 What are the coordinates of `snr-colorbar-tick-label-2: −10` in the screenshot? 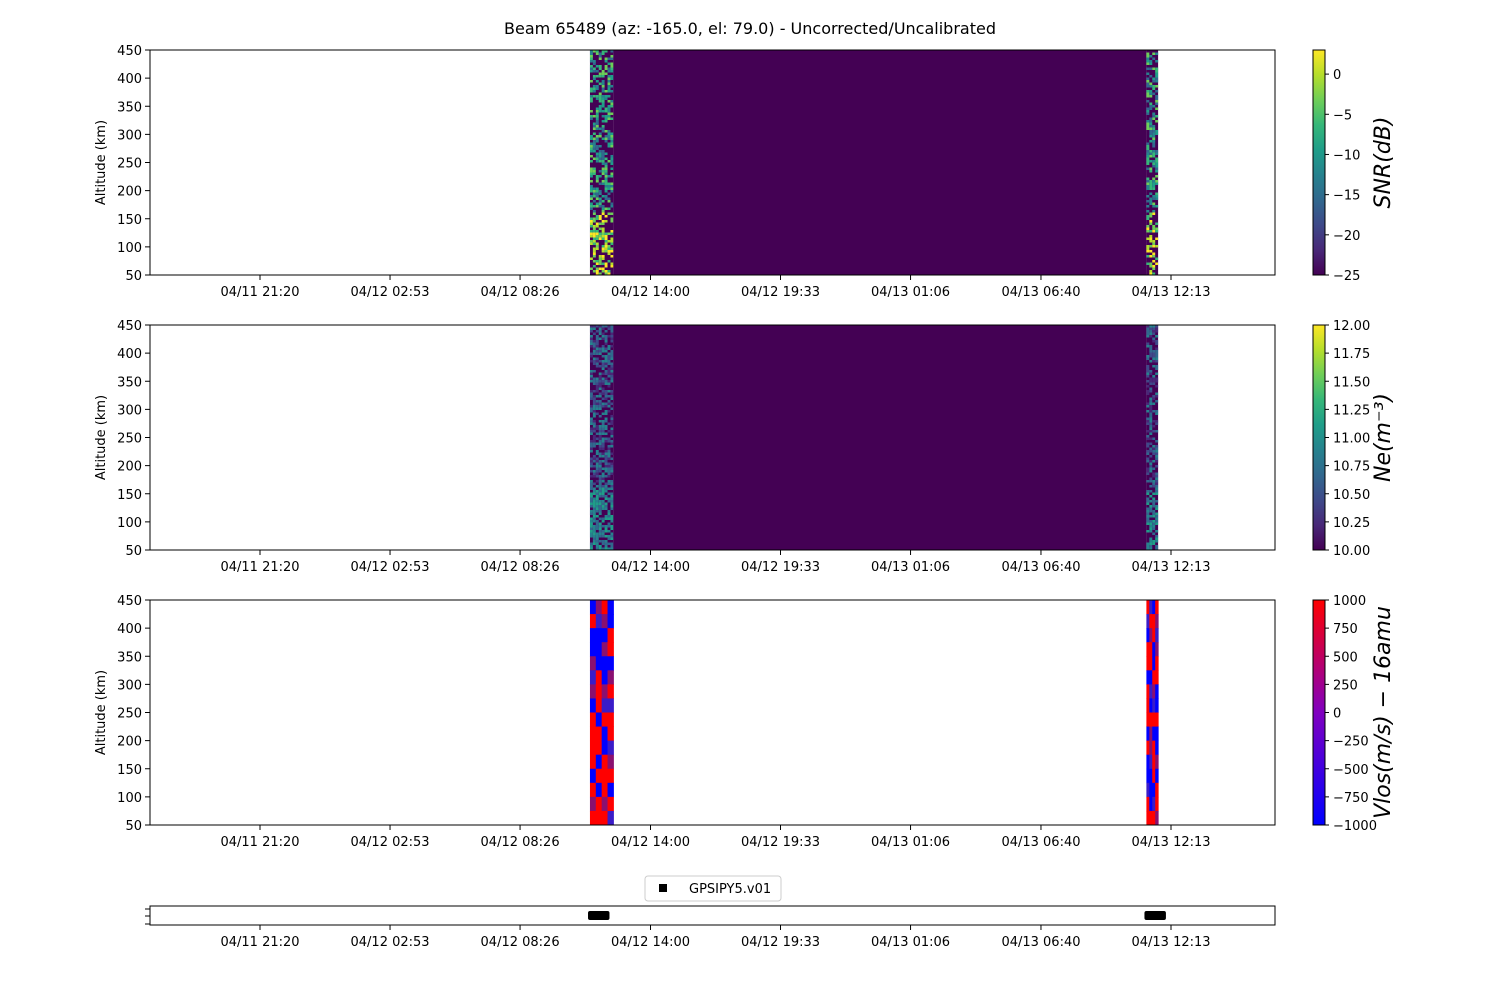 It's located at (1346, 155).